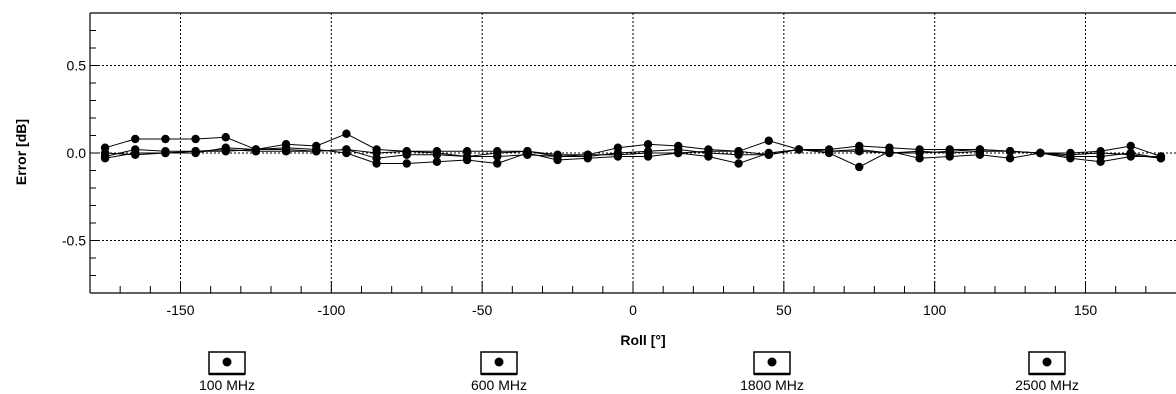 This screenshot has height=394, width=1176. I want to click on series-2500-mhz, so click(633, 154).